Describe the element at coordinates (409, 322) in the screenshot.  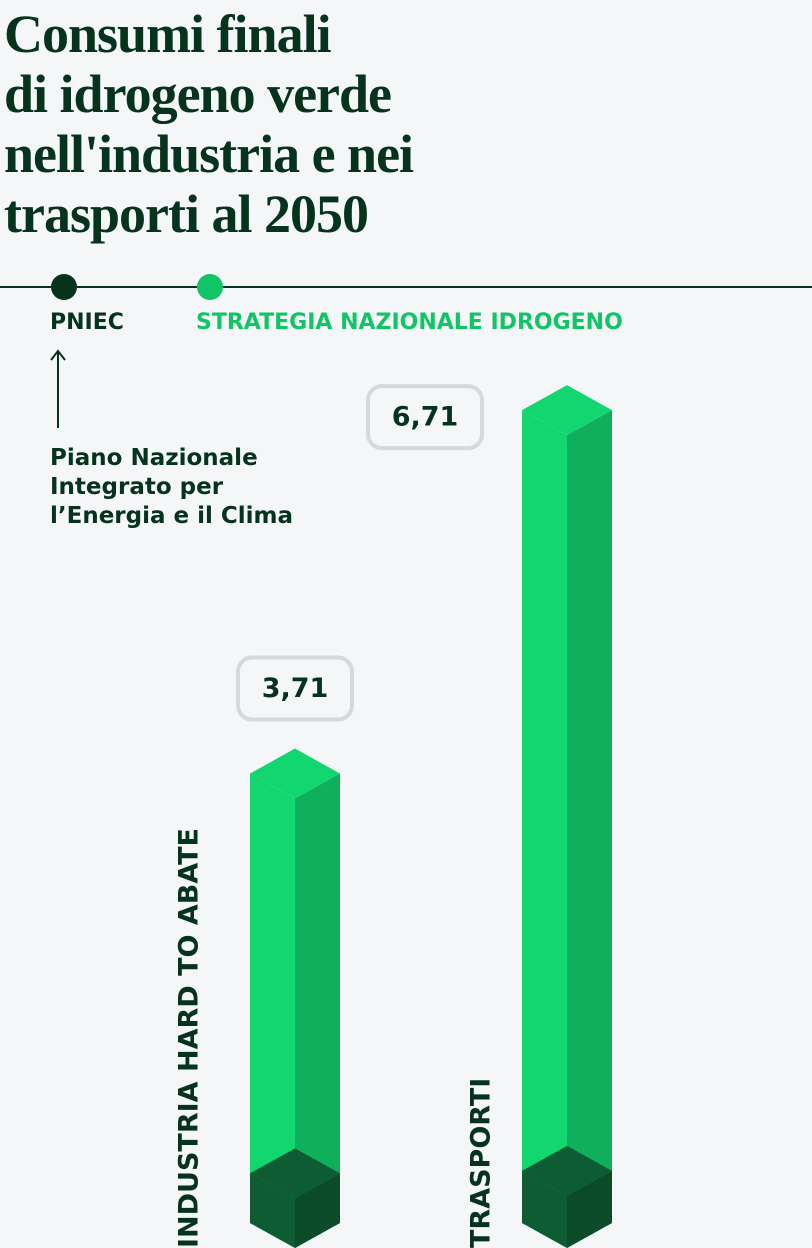
I see `legend-label: STRATEGIA NAZIONALE IDROGENO` at that location.